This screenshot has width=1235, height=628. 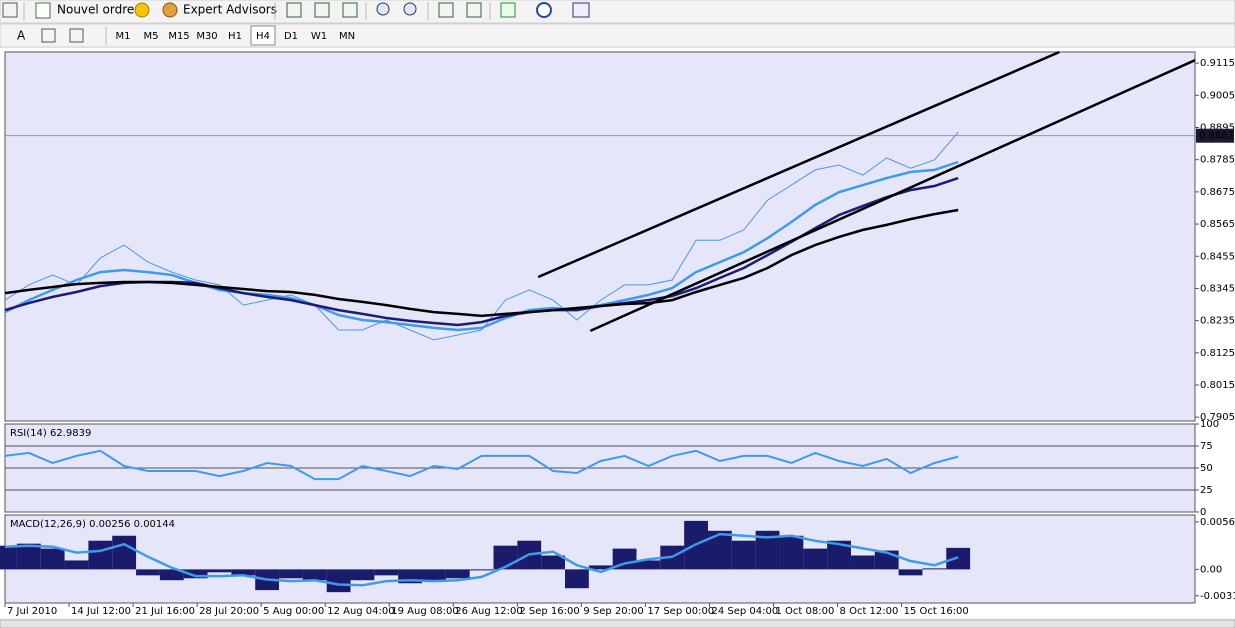 I want to click on x-tick-label: 7 Jul 2010, so click(x=32, y=611).